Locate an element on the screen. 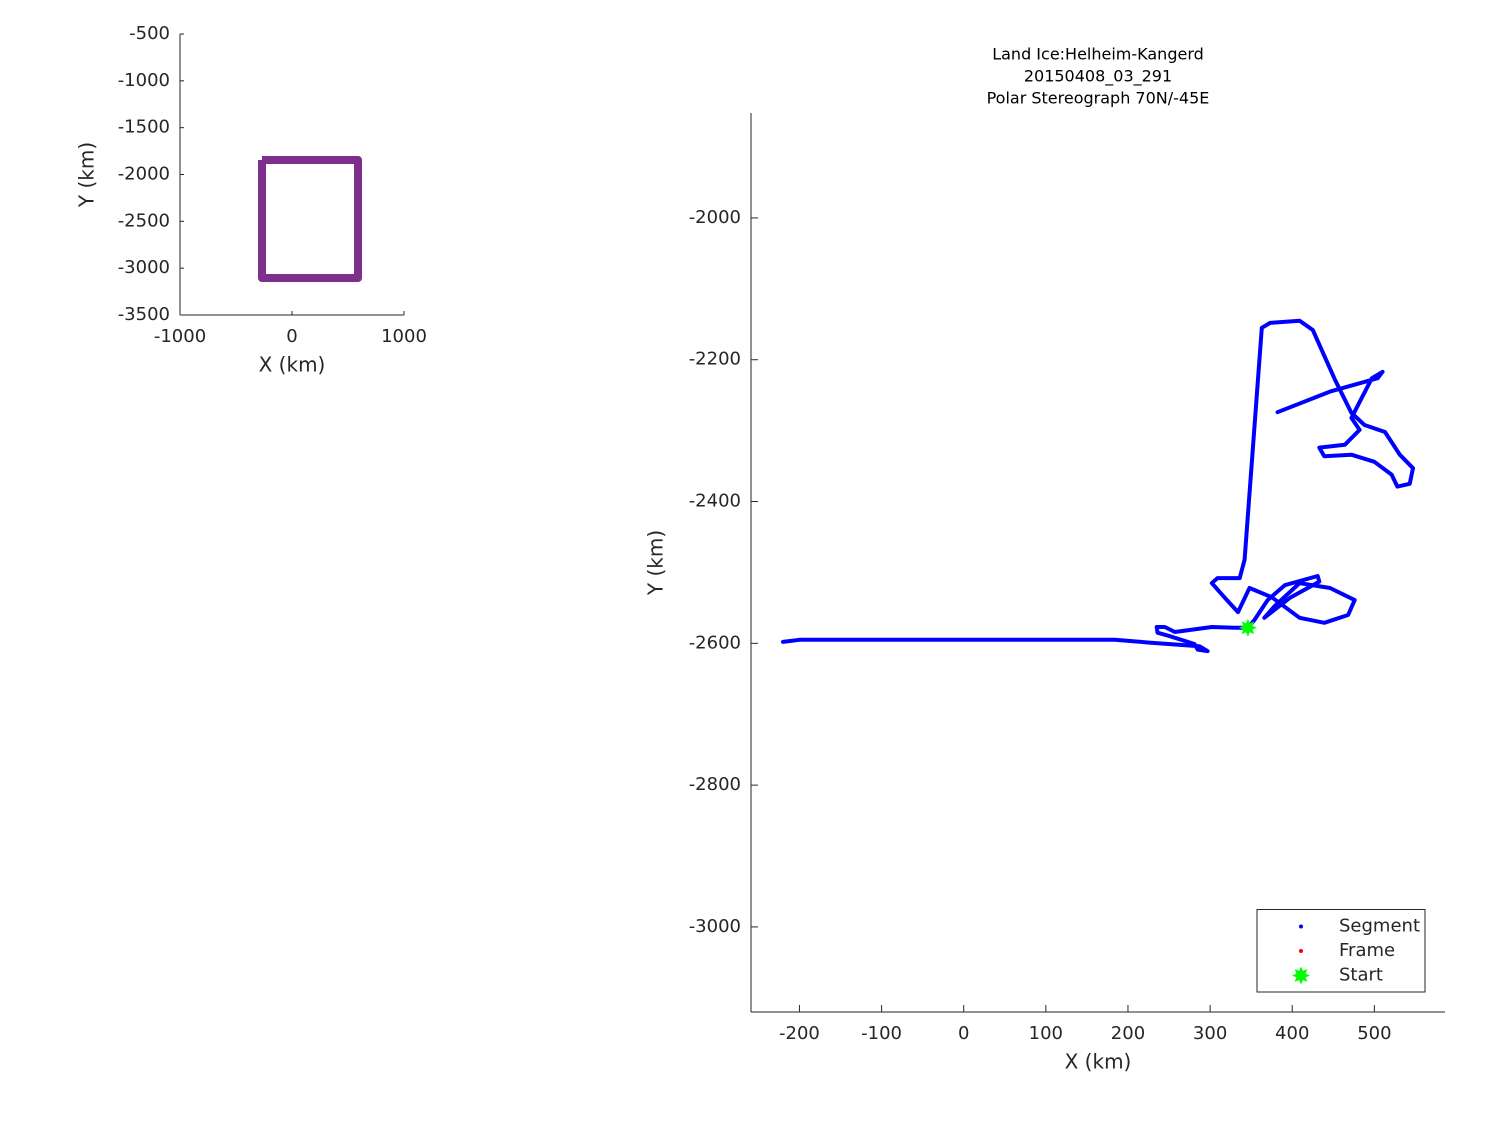 The height and width of the screenshot is (1125, 1500). y-tick-label: -2200 is located at coordinates (715, 359).